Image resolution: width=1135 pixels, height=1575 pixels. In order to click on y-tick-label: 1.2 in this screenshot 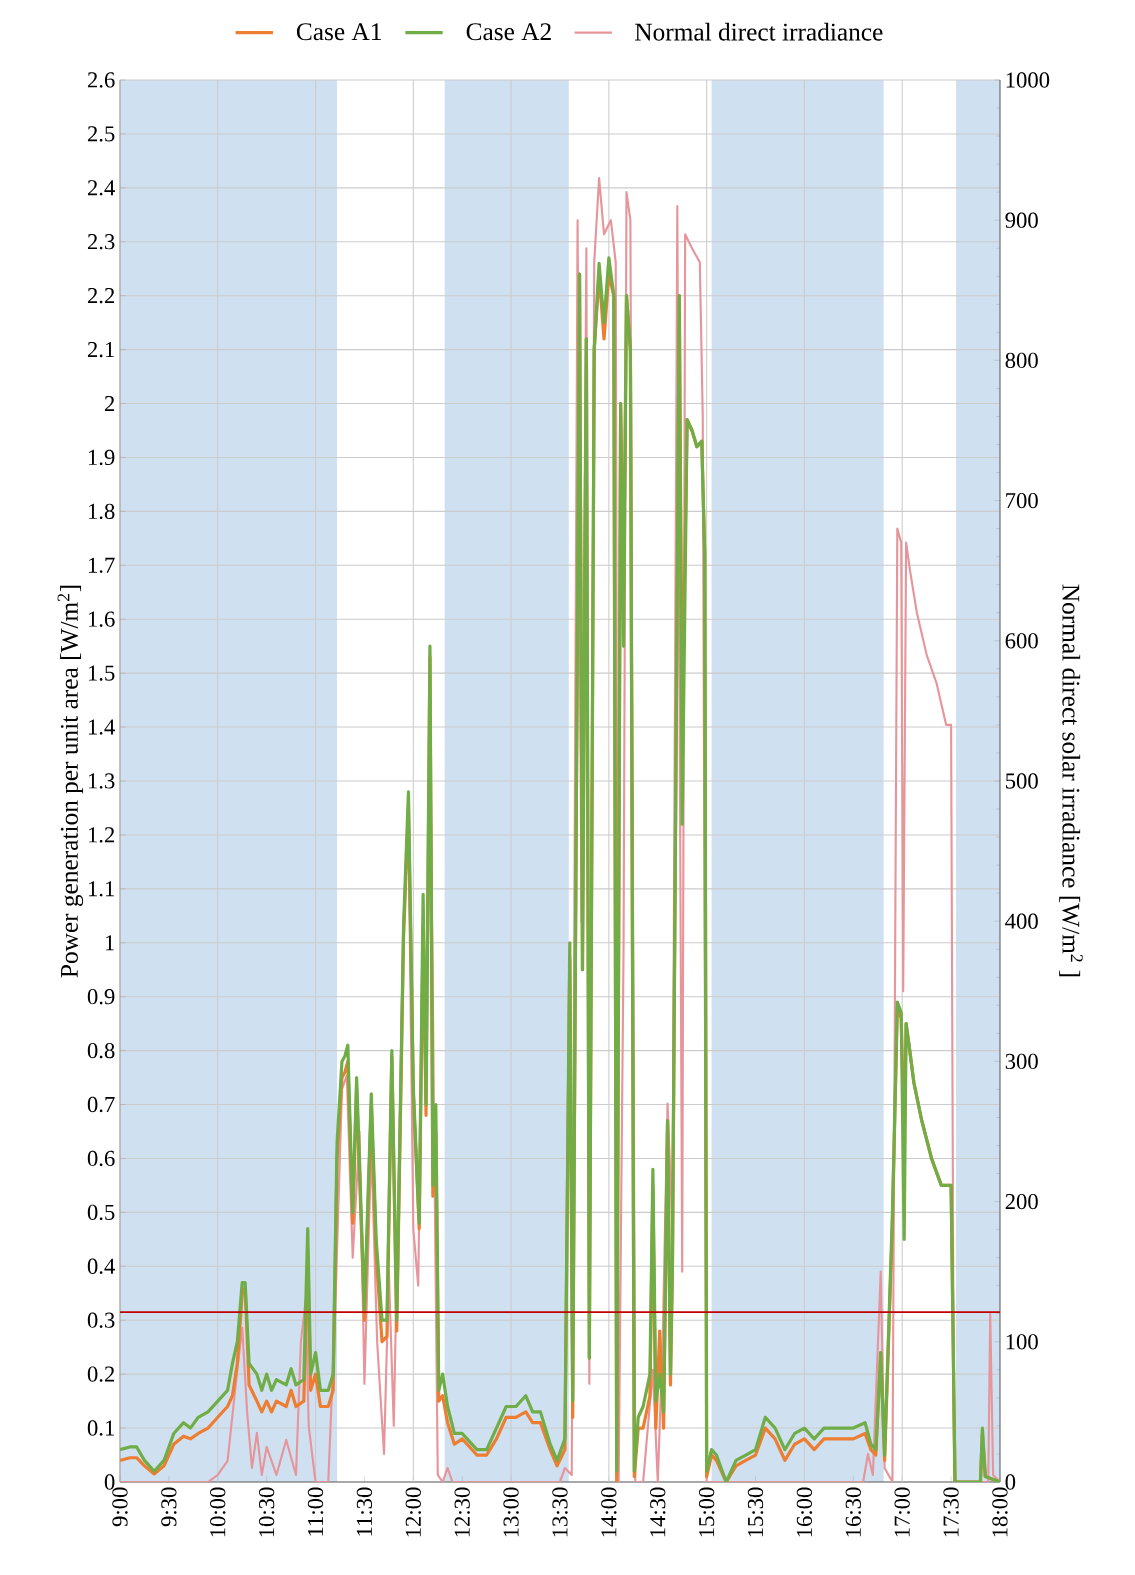, I will do `click(101, 835)`.